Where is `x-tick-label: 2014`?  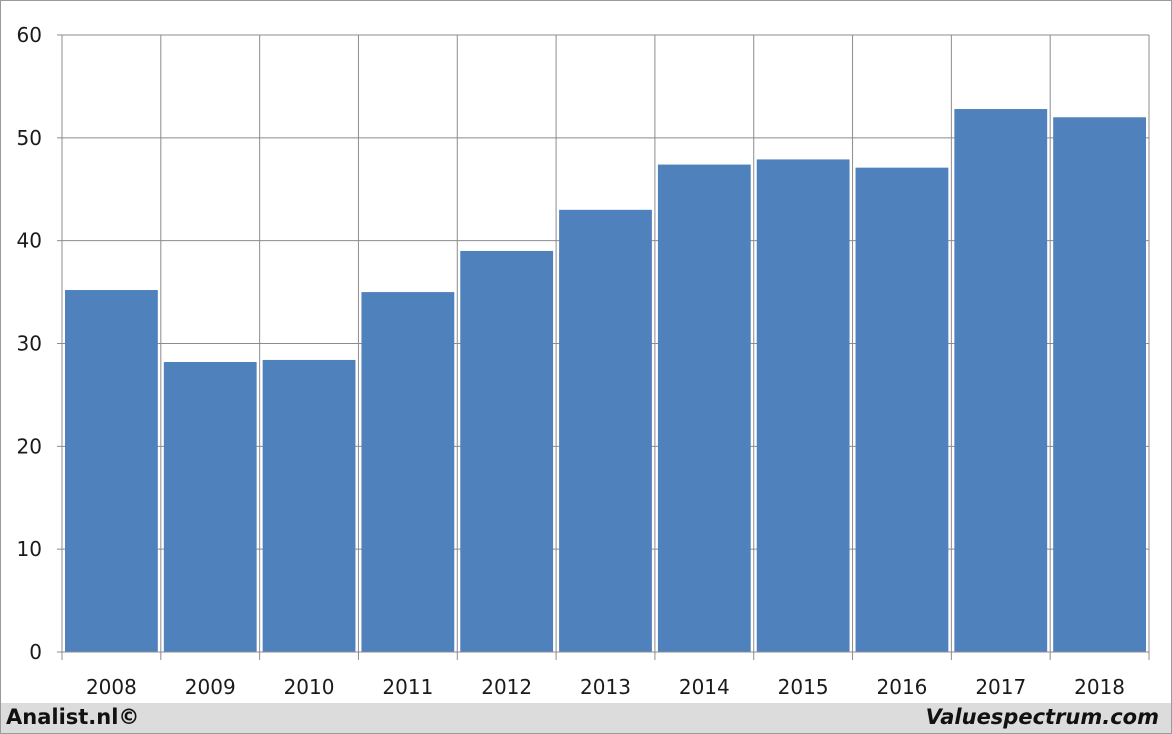 x-tick-label: 2014 is located at coordinates (704, 687).